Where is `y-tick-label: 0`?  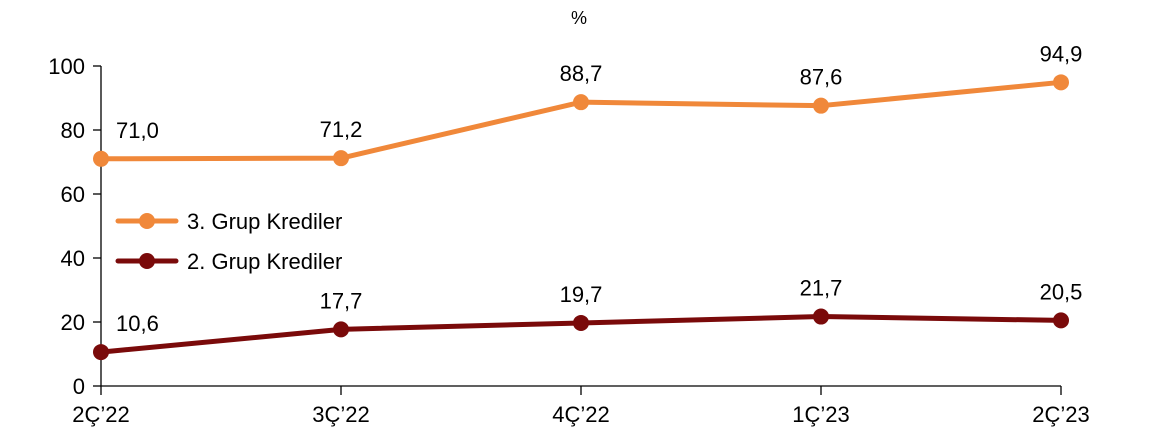
y-tick-label: 0 is located at coordinates (79, 386).